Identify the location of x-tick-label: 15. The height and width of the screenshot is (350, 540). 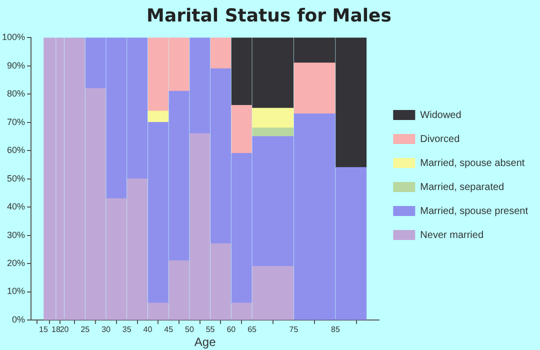
(43, 329).